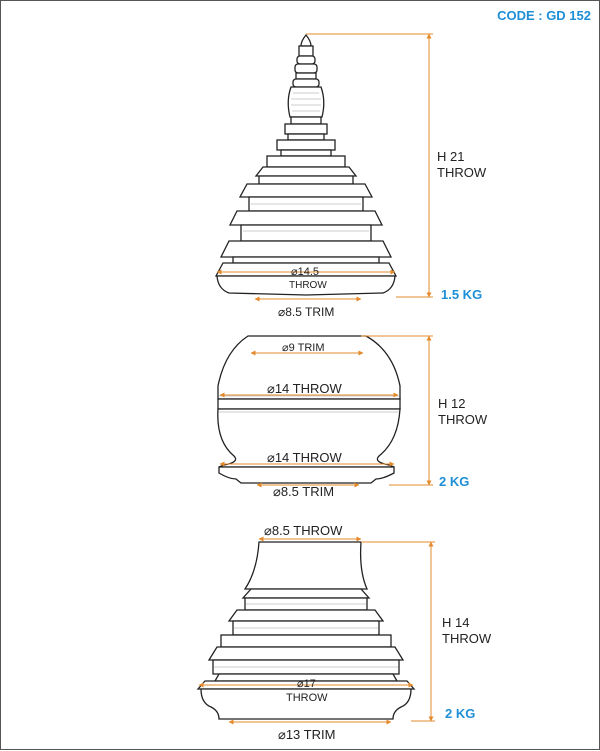 Image resolution: width=600 pixels, height=751 pixels. I want to click on bulb-height-label: H 12 THROW, so click(462, 412).